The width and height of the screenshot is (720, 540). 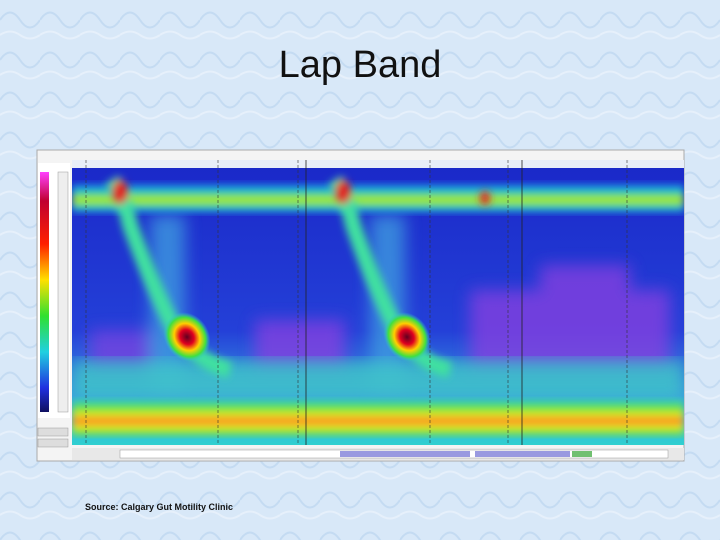 I want to click on event-markers, so click(x=466, y=454).